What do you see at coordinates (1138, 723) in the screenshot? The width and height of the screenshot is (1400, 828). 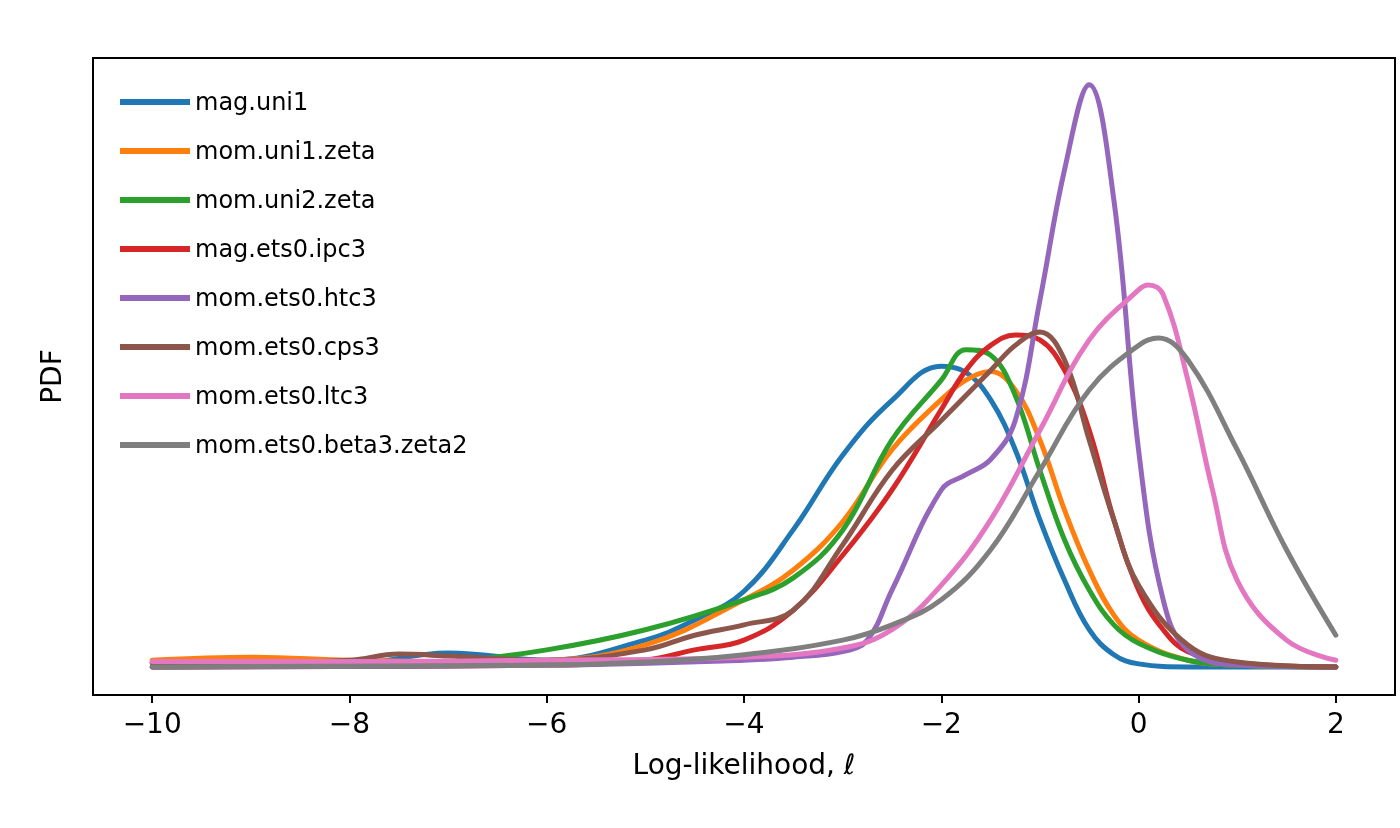 I see `x-tick-label: 0` at bounding box center [1138, 723].